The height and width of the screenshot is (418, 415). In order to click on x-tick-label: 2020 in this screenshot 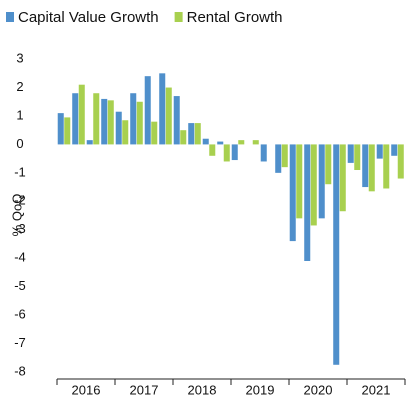, I will do `click(318, 389)`.